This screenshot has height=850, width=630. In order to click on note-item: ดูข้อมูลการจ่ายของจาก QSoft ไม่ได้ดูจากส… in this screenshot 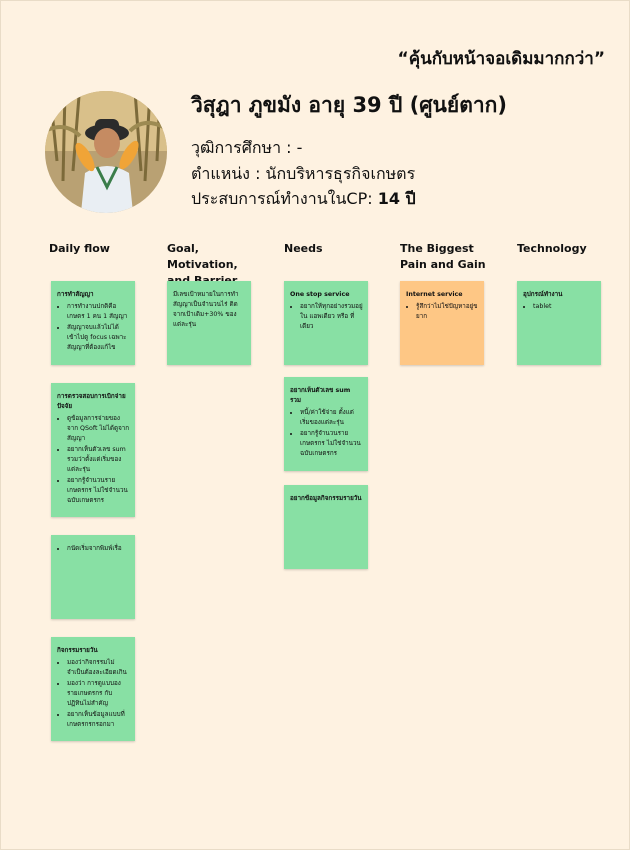, I will do `click(98, 429)`.